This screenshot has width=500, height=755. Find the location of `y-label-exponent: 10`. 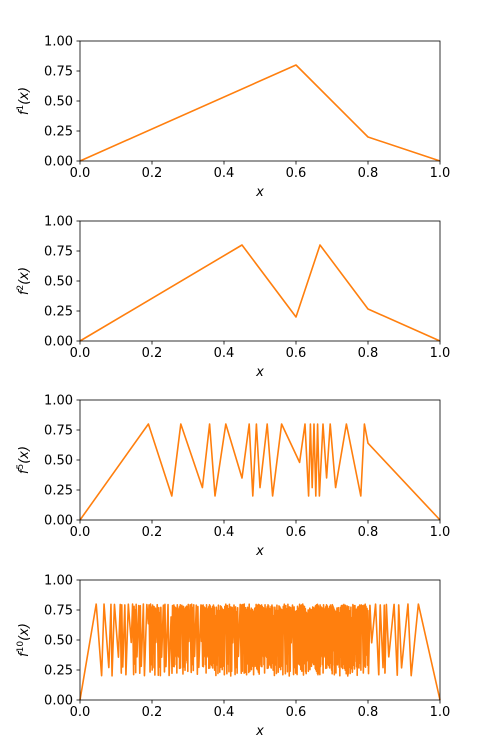

y-label-exponent: 10 is located at coordinates (21, 647).